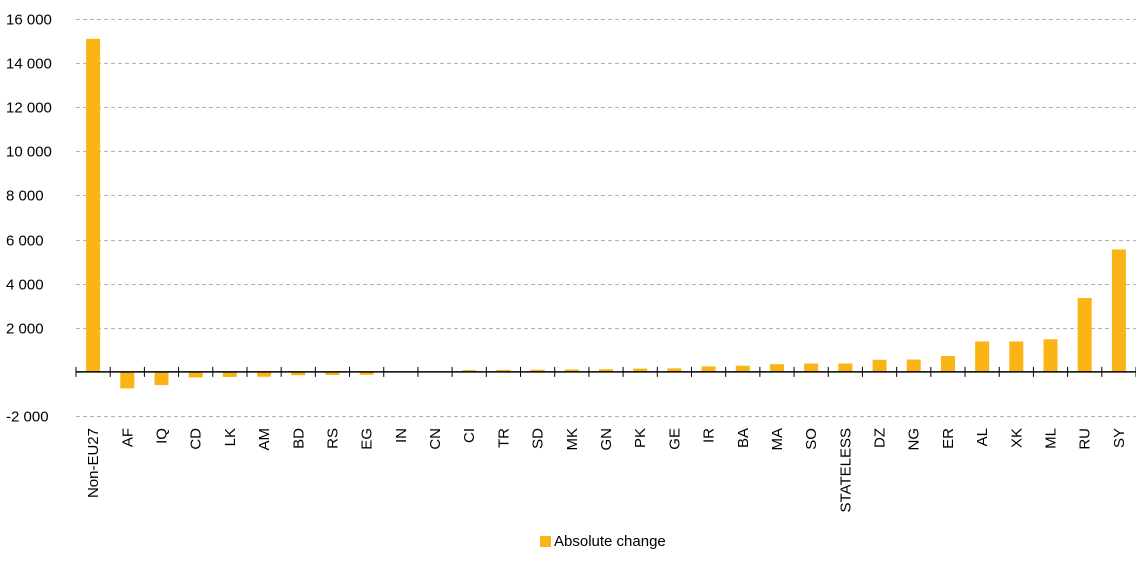 Image resolution: width=1136 pixels, height=561 pixels. Describe the element at coordinates (29, 152) in the screenshot. I see `y-tick-label: 10 000` at that location.